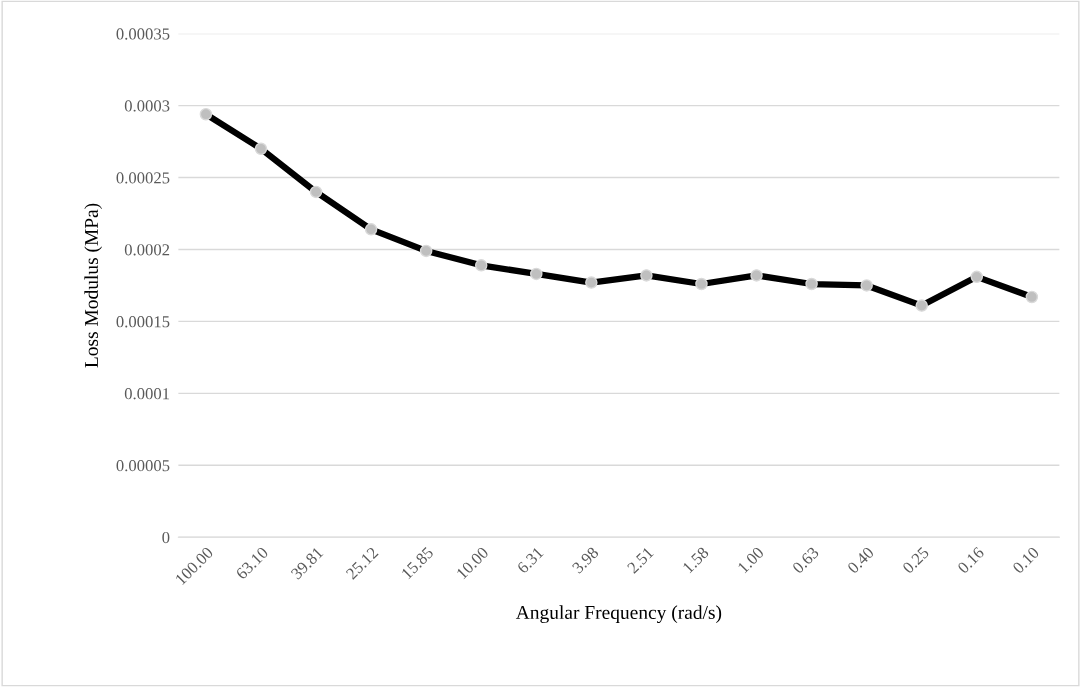 Image resolution: width=1081 pixels, height=687 pixels. I want to click on x-tick-label: 0.10, so click(1026, 560).